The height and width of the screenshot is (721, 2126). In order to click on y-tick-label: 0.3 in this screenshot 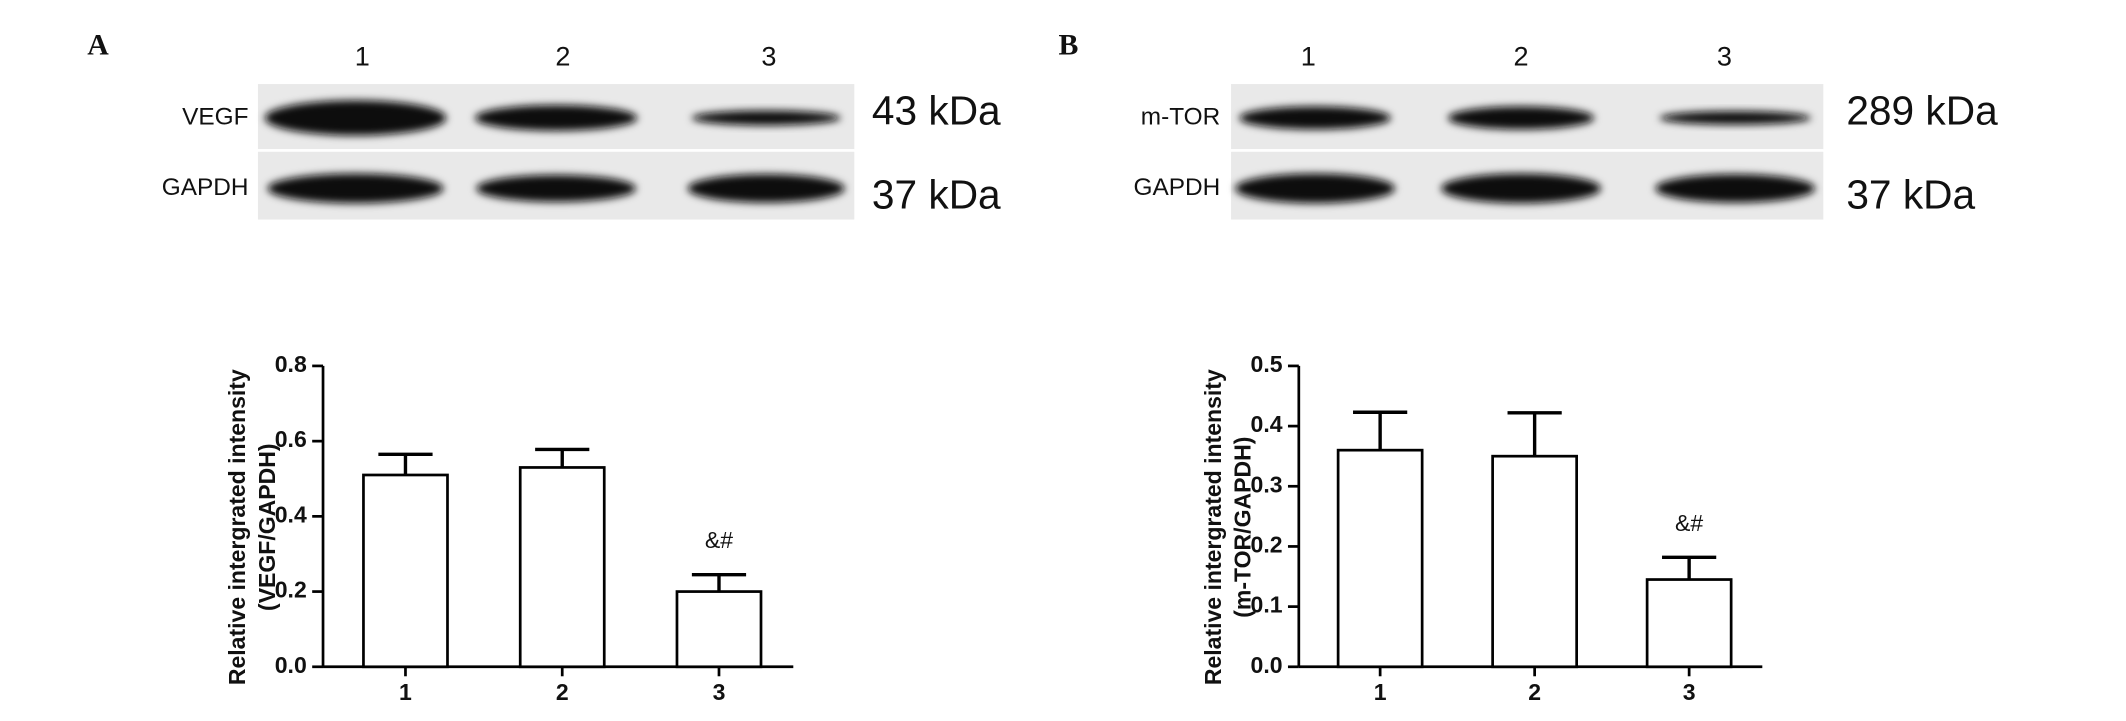, I will do `click(1267, 484)`.